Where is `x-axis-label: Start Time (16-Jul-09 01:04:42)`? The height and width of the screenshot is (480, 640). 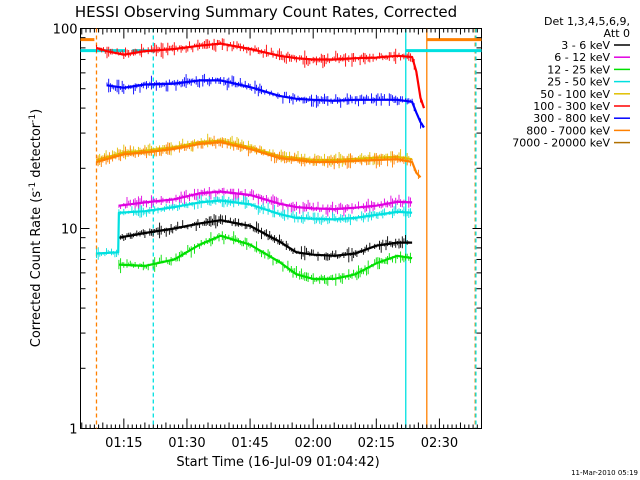
x-axis-label: Start Time (16-Jul-09 01:04:42) is located at coordinates (277, 462).